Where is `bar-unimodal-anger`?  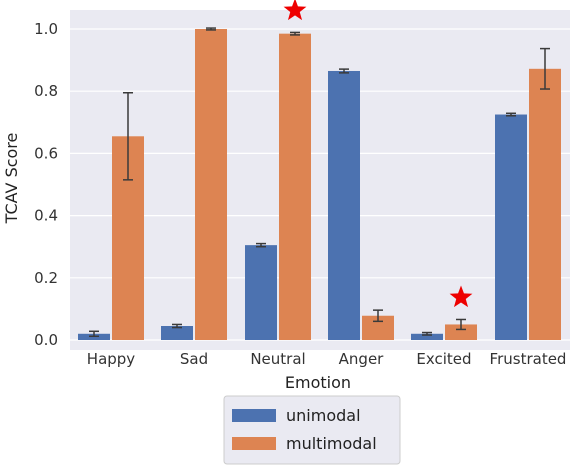 bar-unimodal-anger is located at coordinates (344, 205).